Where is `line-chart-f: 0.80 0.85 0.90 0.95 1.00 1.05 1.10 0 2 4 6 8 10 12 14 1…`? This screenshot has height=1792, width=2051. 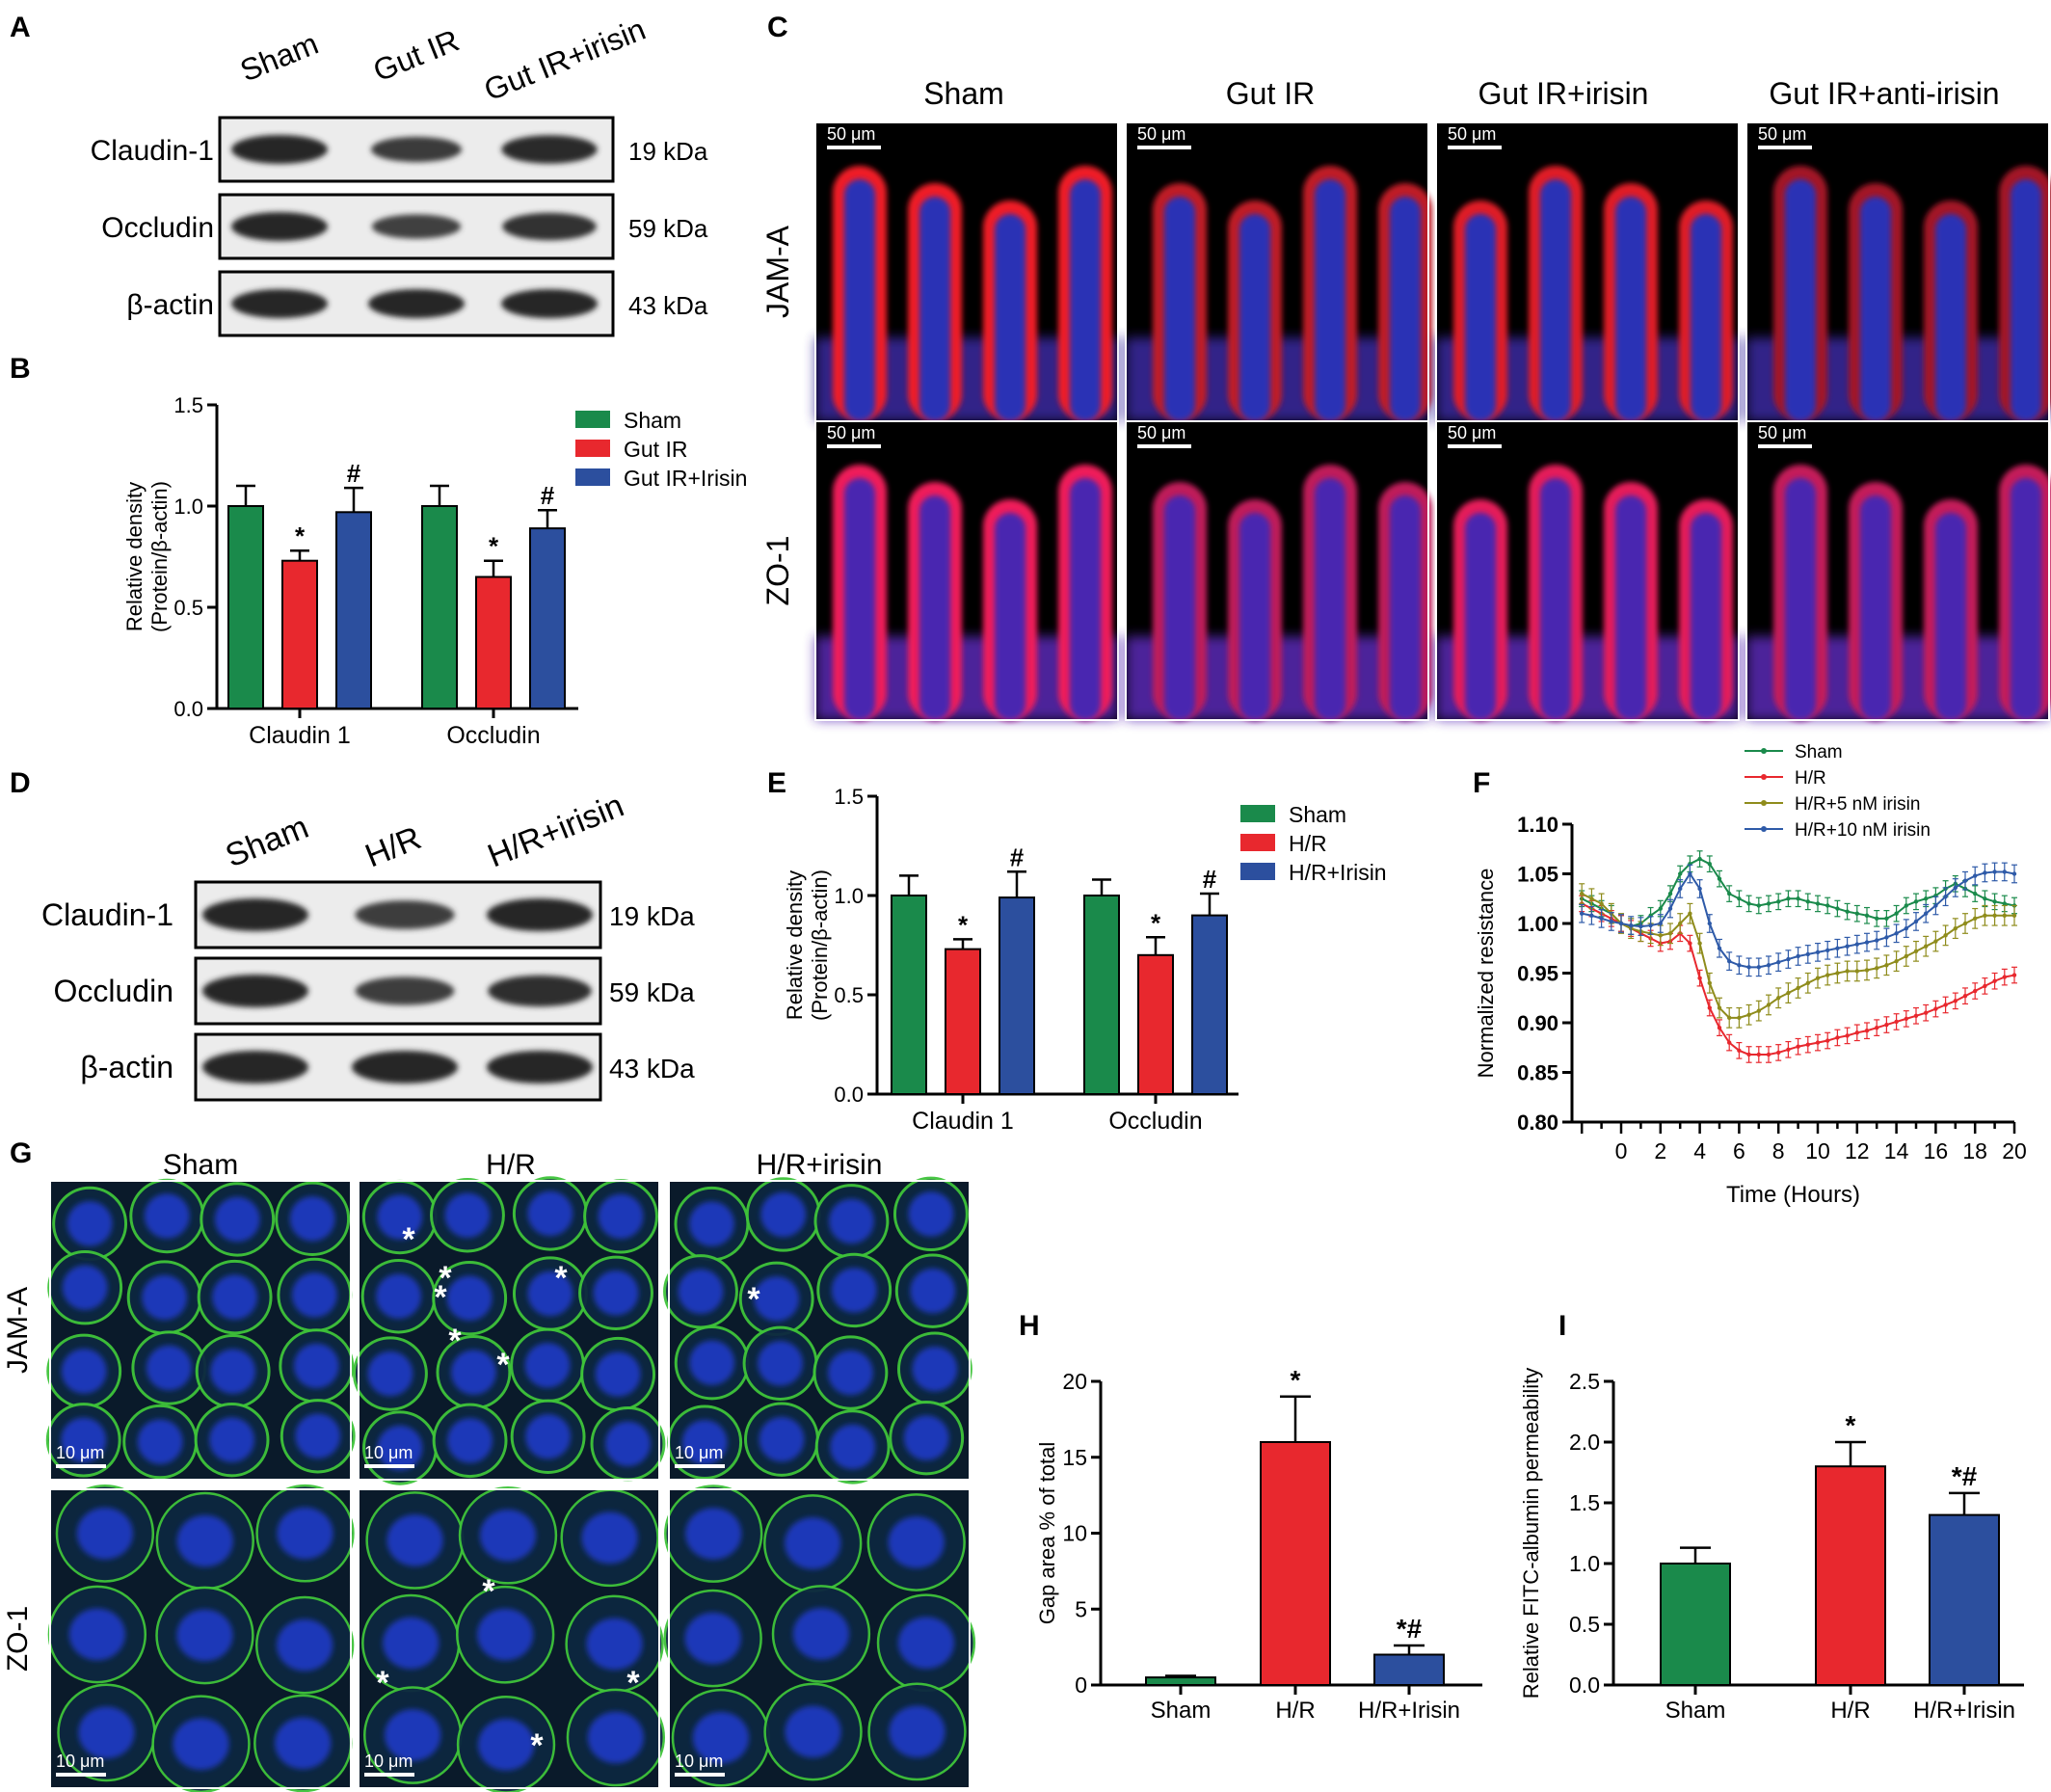 line-chart-f: 0.80 0.85 0.90 0.95 1.00 1.05 1.10 0 2 4 6 8 10 12 14 1… is located at coordinates (1750, 975).